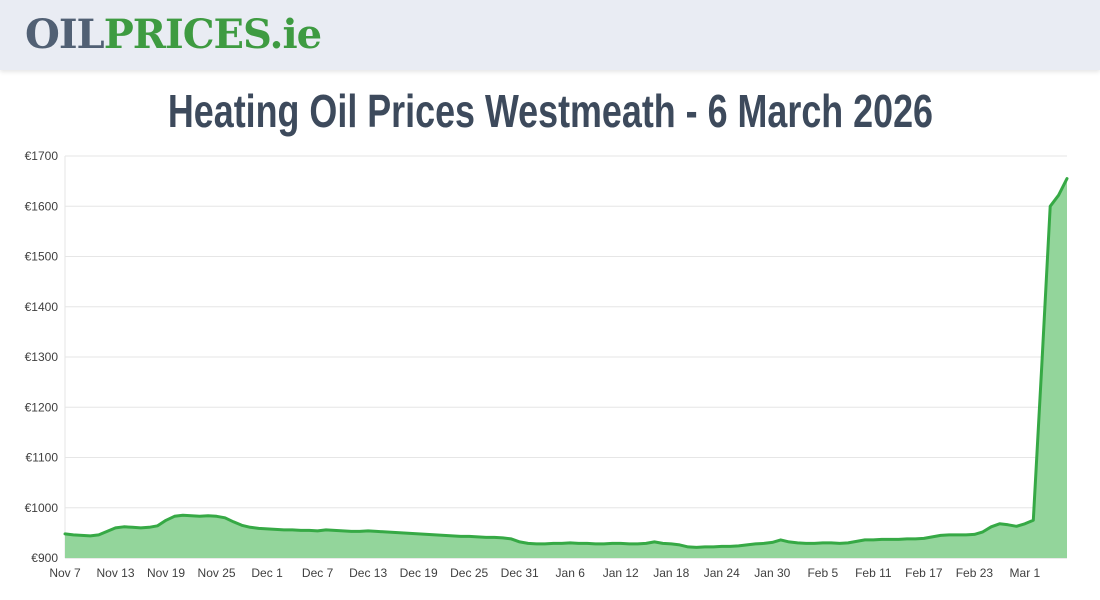 The image size is (1100, 600). What do you see at coordinates (42, 206) in the screenshot?
I see `y-axis-label: €1600` at bounding box center [42, 206].